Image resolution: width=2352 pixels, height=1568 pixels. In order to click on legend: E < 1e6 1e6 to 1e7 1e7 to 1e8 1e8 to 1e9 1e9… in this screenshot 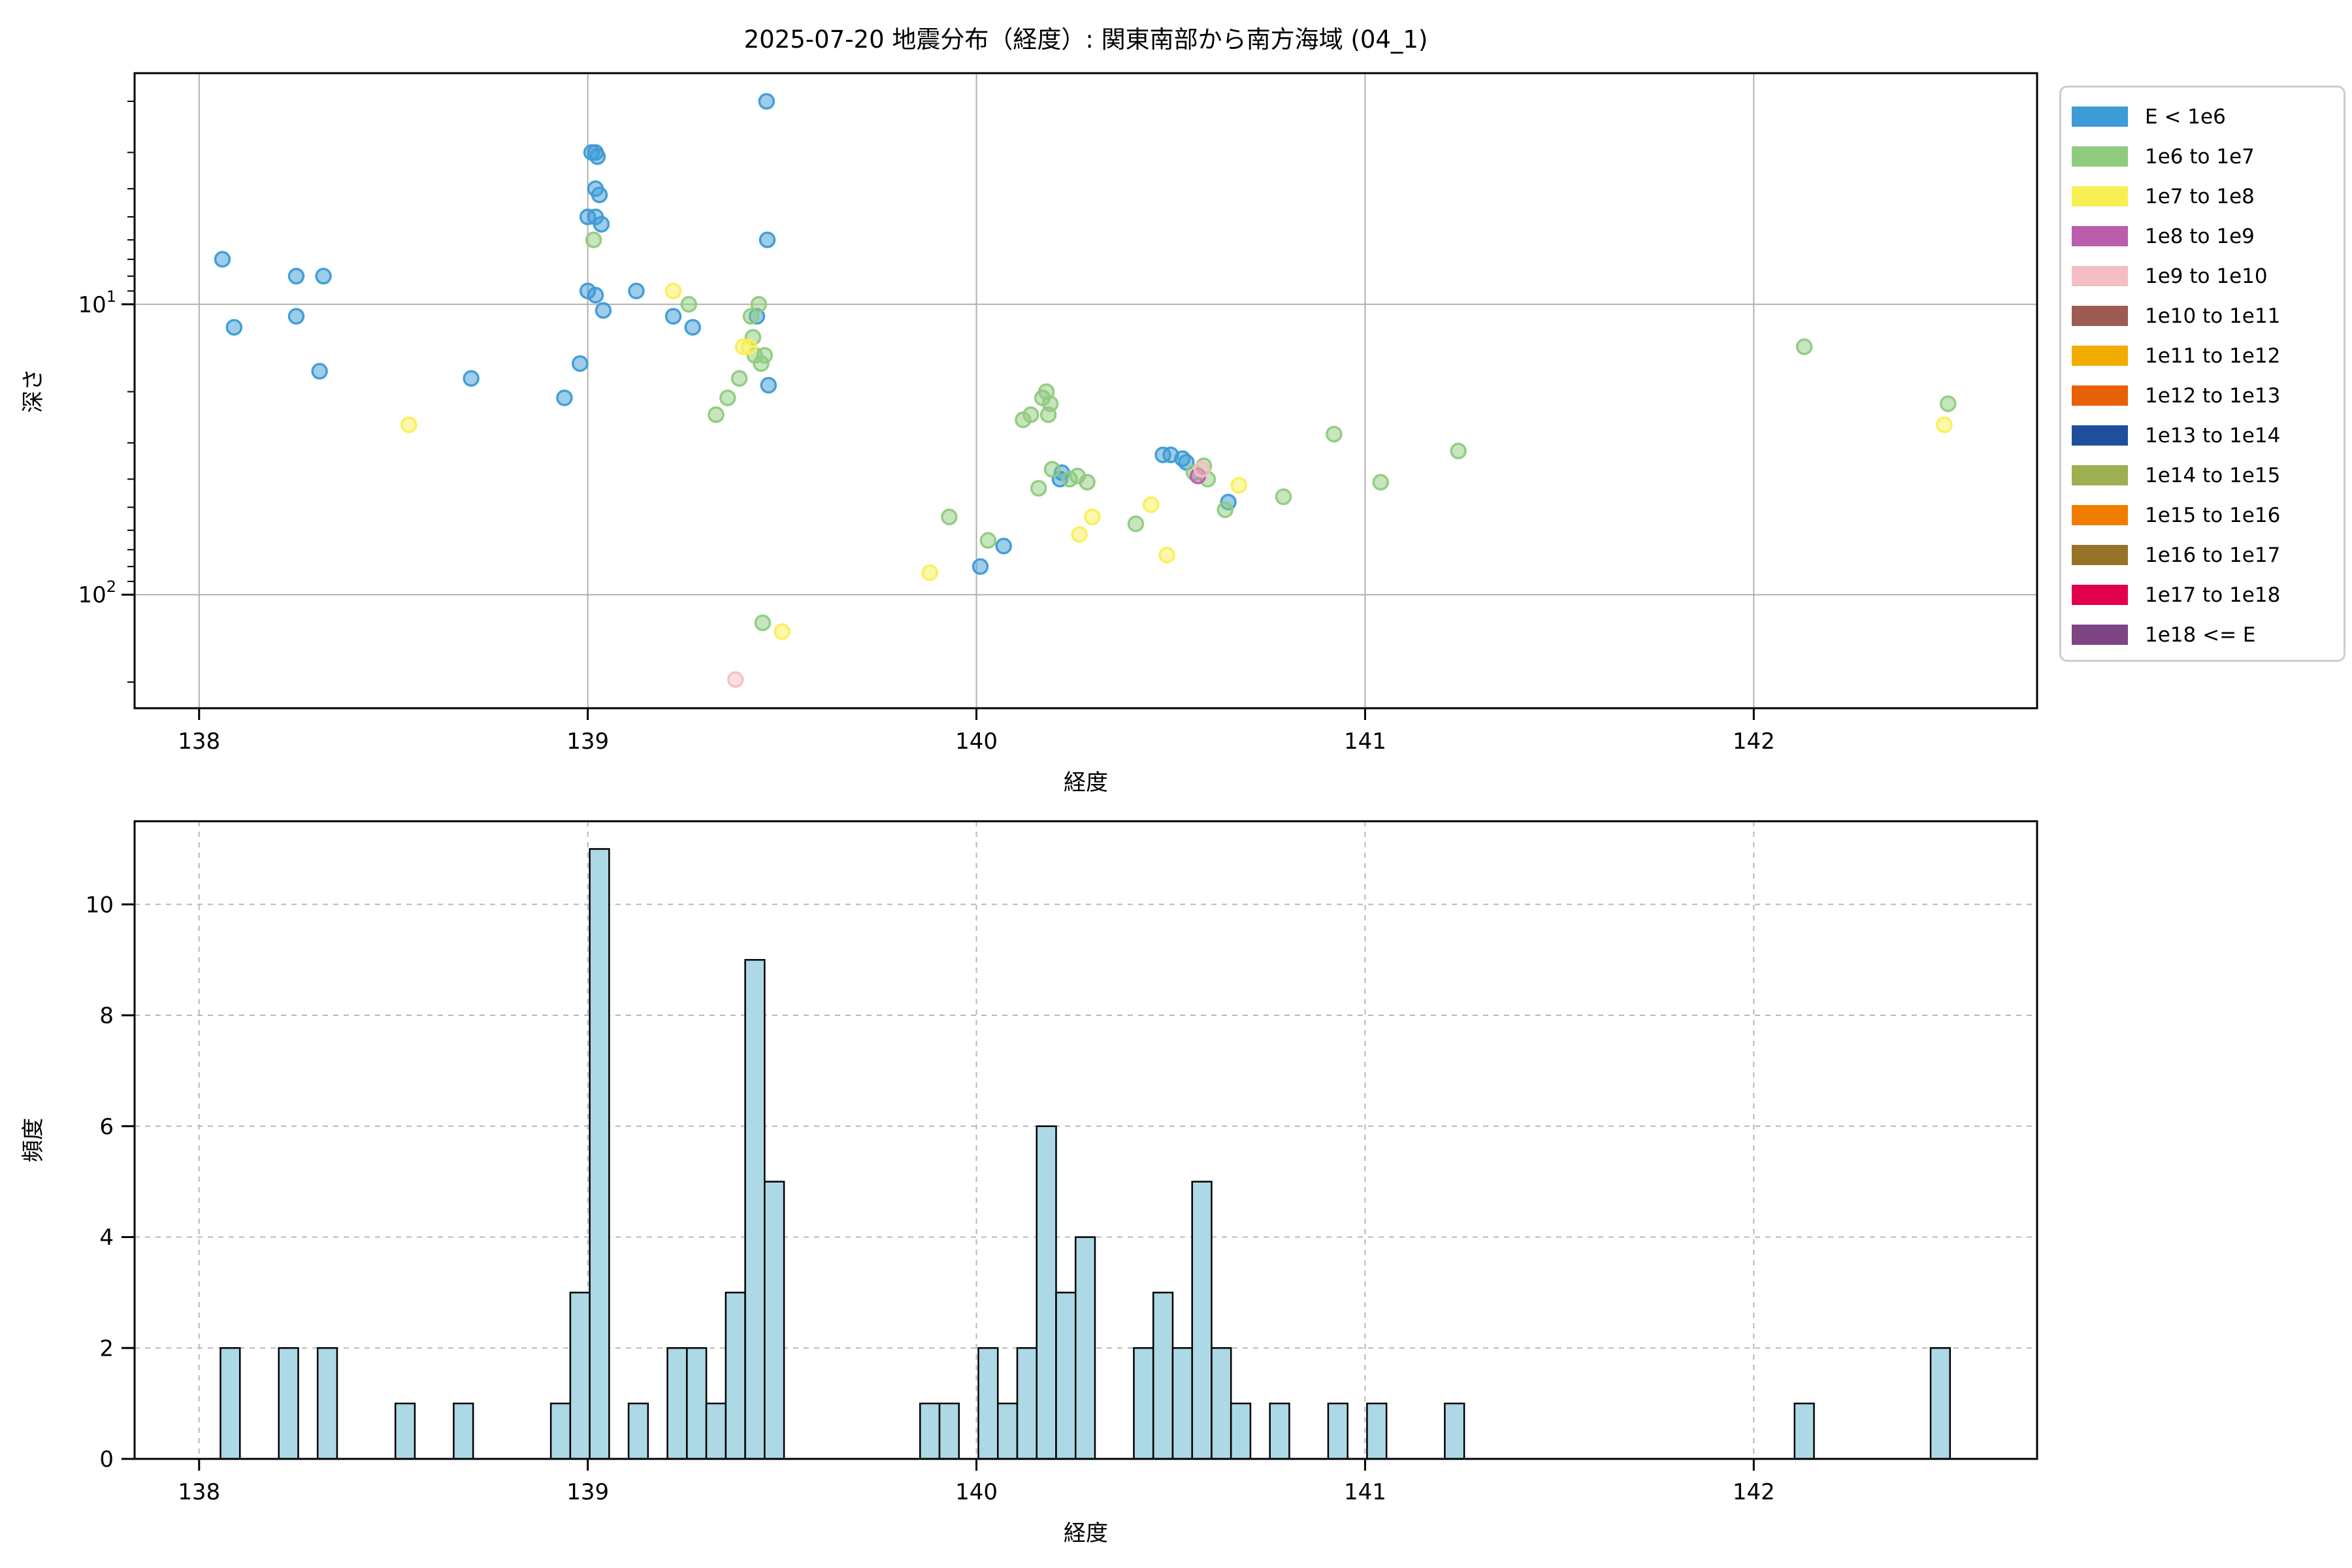, I will do `click(2202, 374)`.